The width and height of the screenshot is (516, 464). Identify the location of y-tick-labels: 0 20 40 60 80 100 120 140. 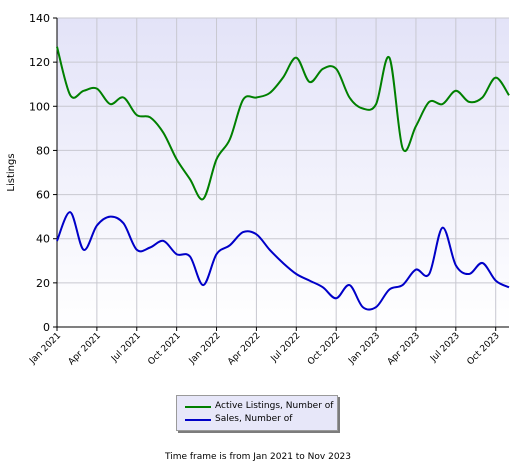
(39, 173).